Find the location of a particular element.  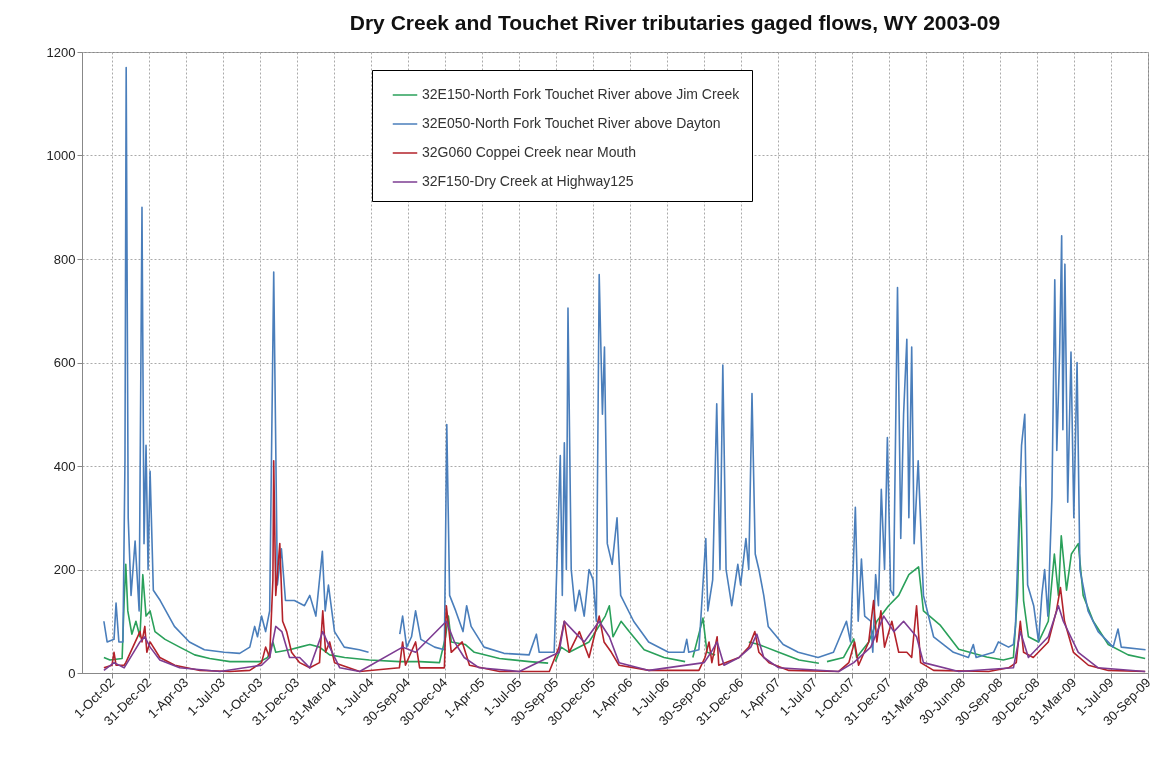

legend-label: 32F150-Dry Creek at Highway125 is located at coordinates (528, 181).